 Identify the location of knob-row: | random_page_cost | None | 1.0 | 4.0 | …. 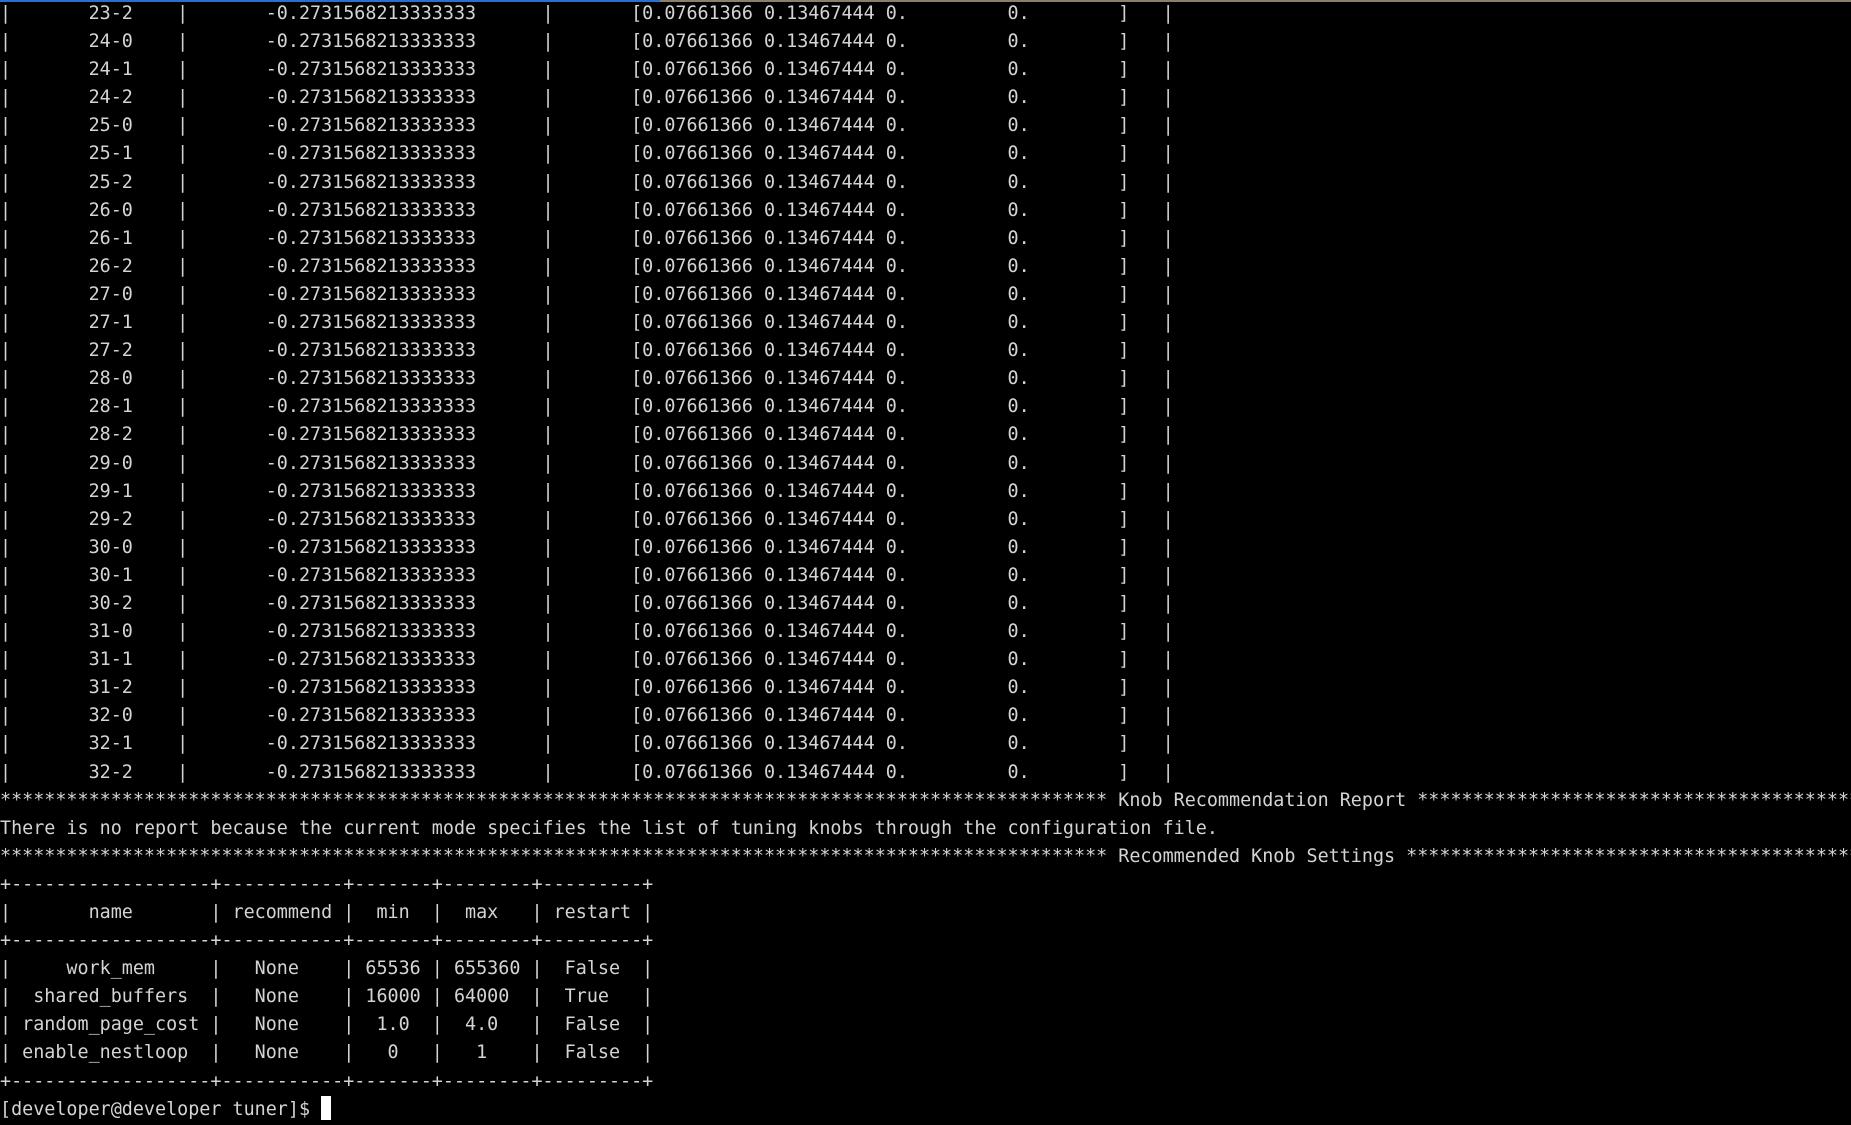
(327, 1025).